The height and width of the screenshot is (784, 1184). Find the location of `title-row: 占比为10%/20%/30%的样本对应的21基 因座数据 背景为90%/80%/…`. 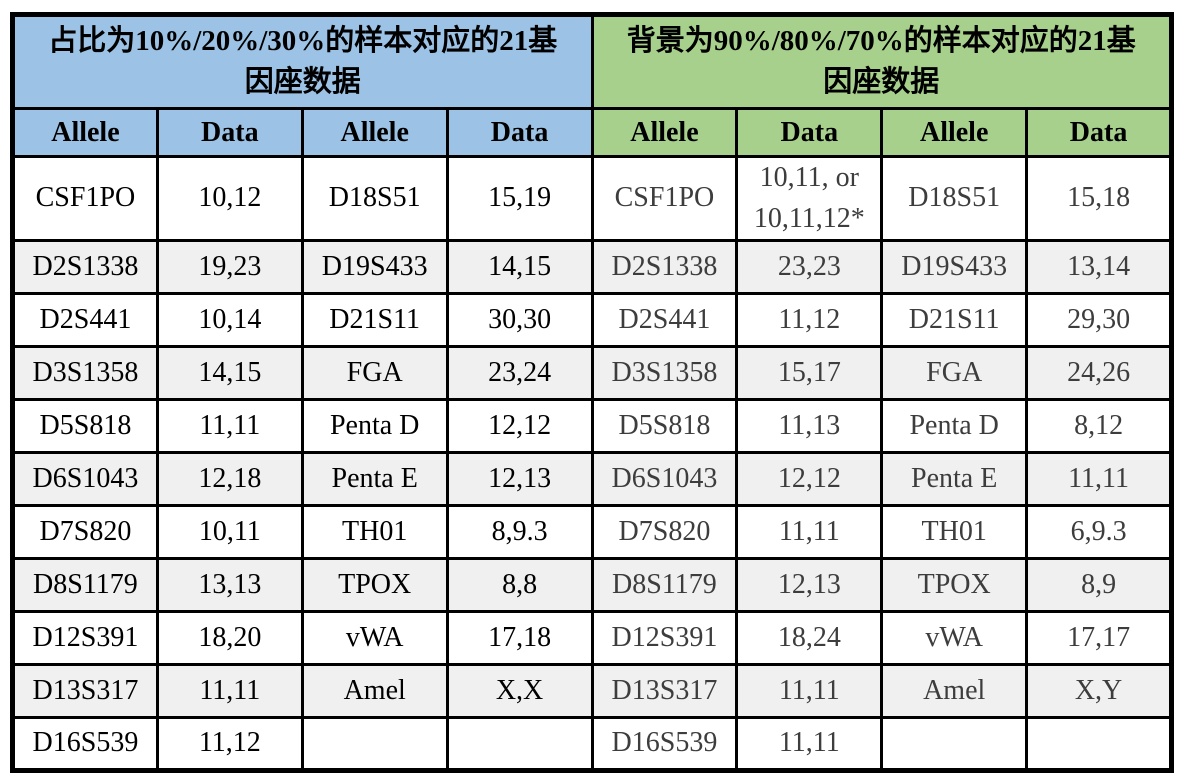

title-row: 占比为10%/20%/30%的样本对应的21基 因座数据 背景为90%/80%/… is located at coordinates (592, 61).